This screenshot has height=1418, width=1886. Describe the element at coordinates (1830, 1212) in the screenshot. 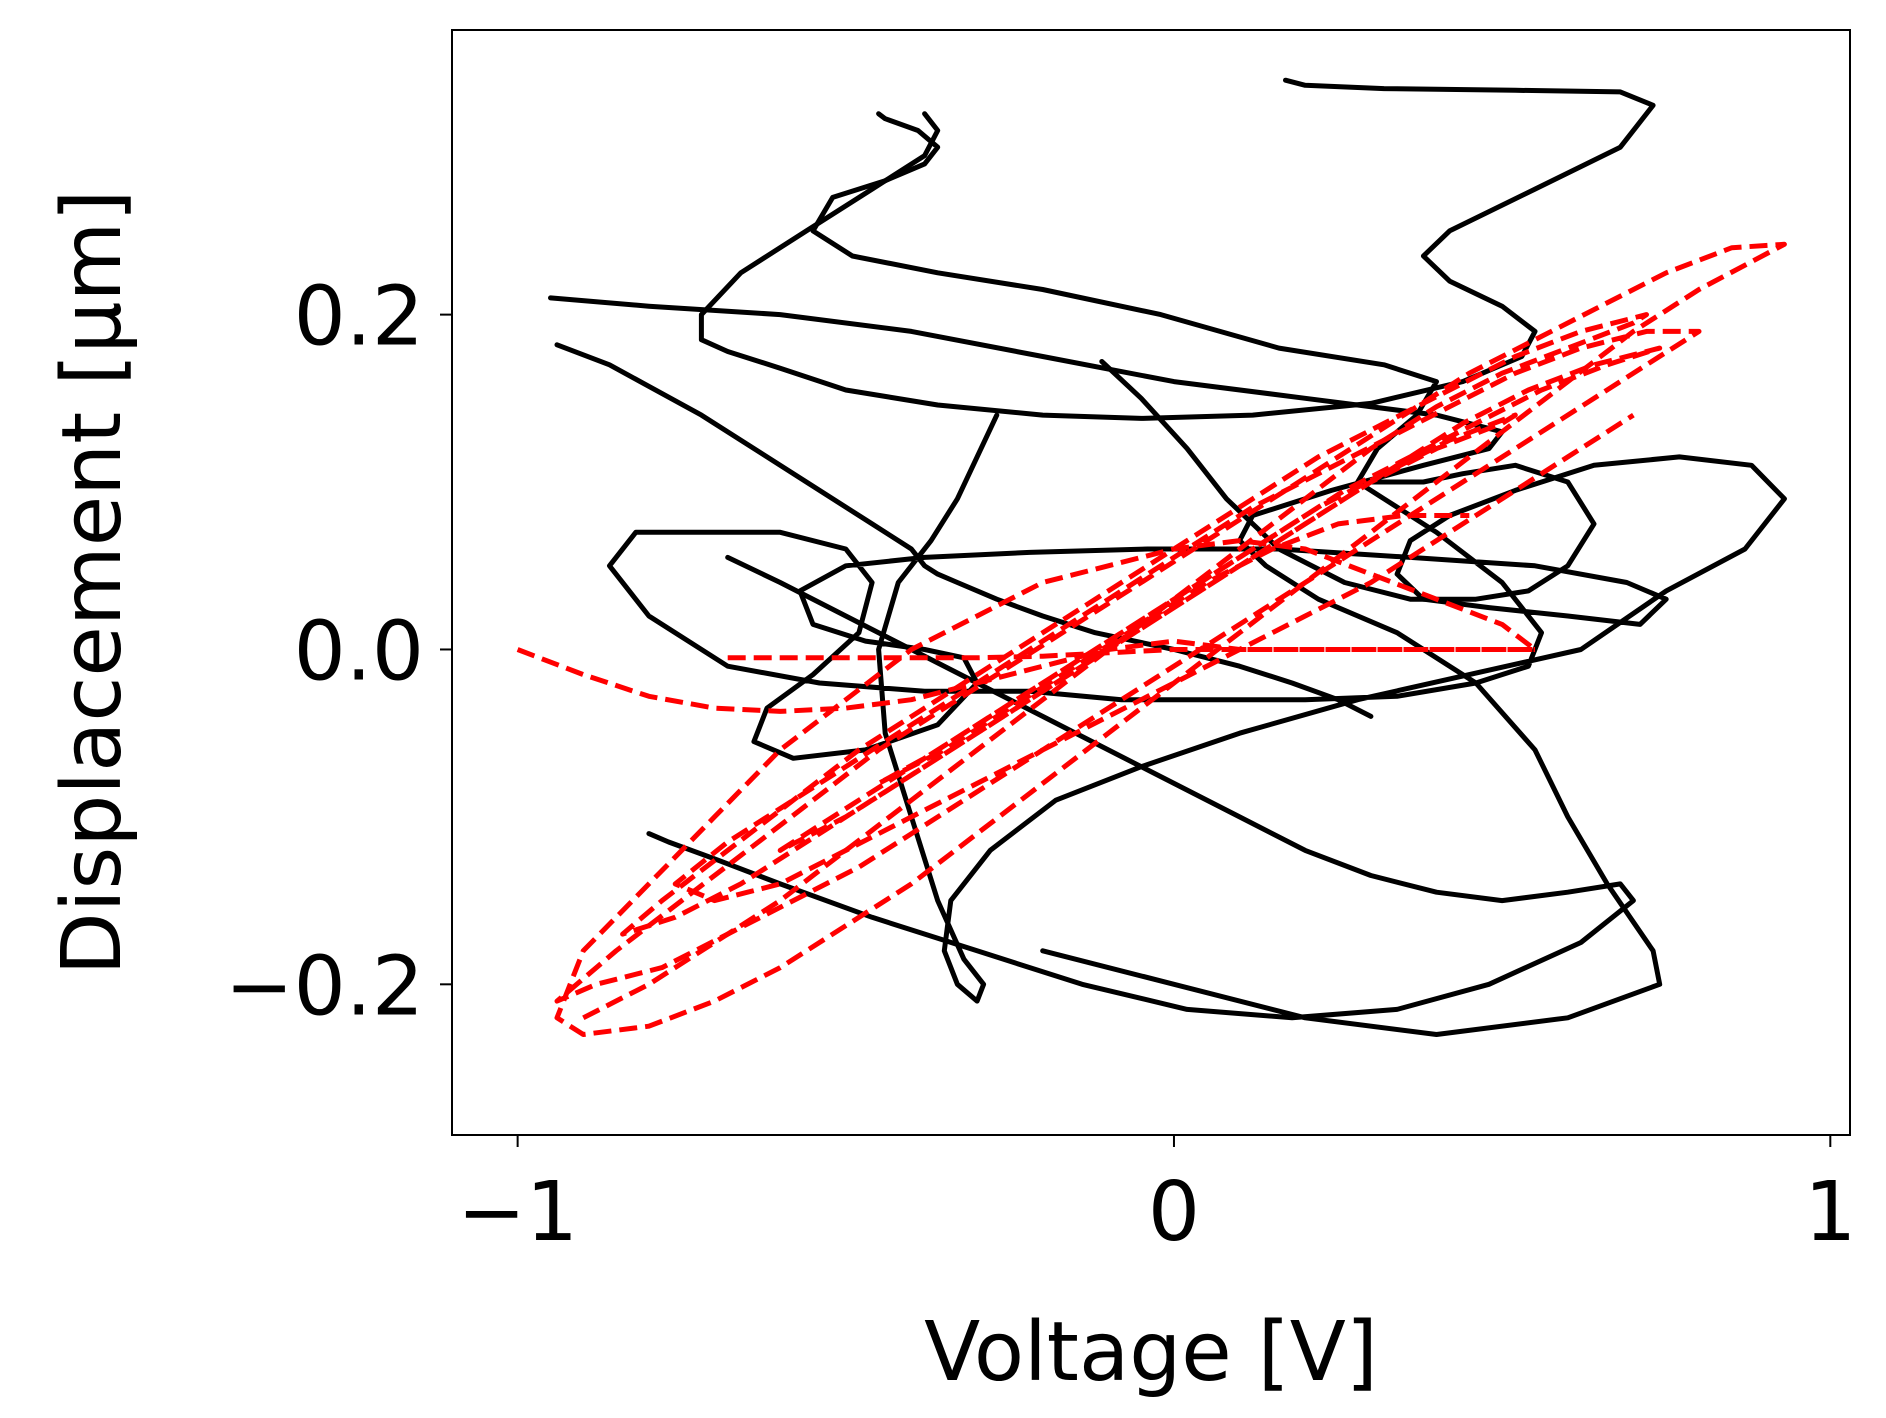

I see `x-tick-label: 1` at that location.